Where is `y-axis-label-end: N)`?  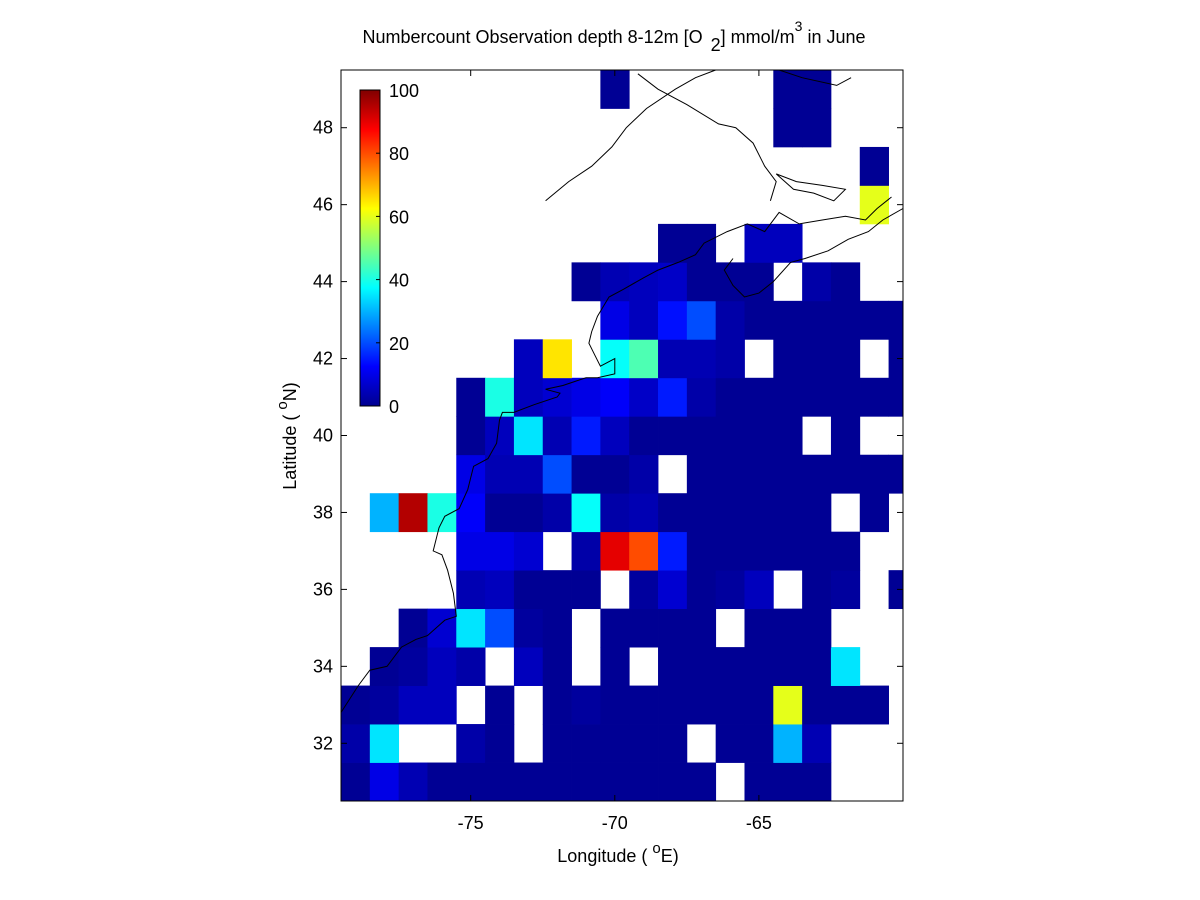
y-axis-label-end: N) is located at coordinates (290, 391).